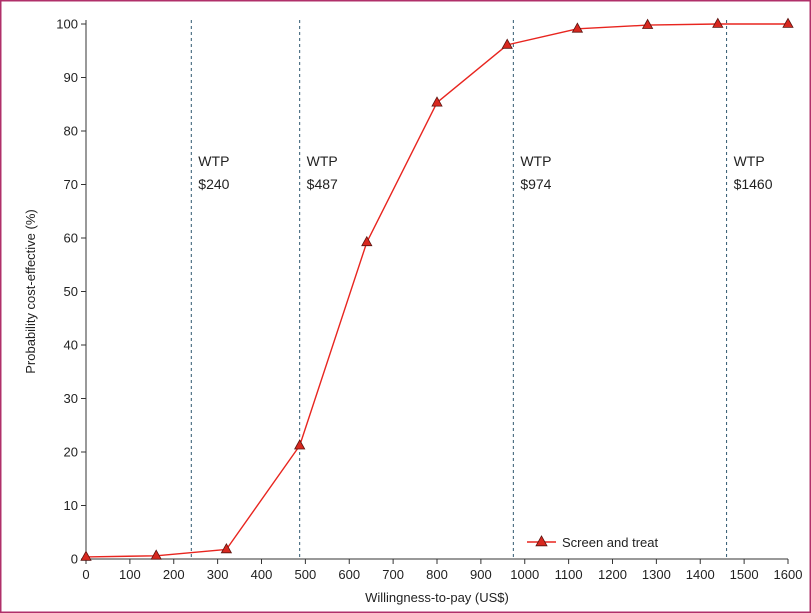  Describe the element at coordinates (481, 574) in the screenshot. I see `x-tick-label: 900` at that location.